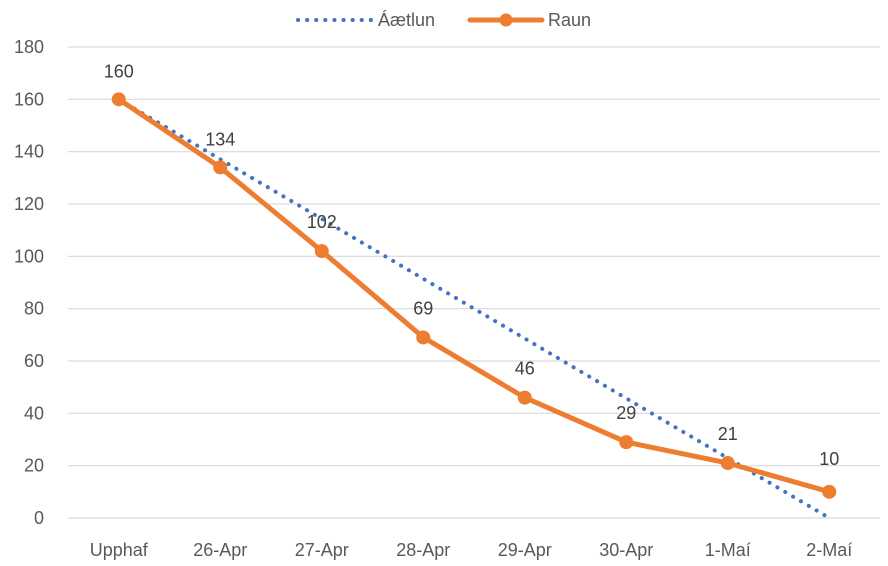  Describe the element at coordinates (29, 256) in the screenshot. I see `y-tick-label: 100` at that location.